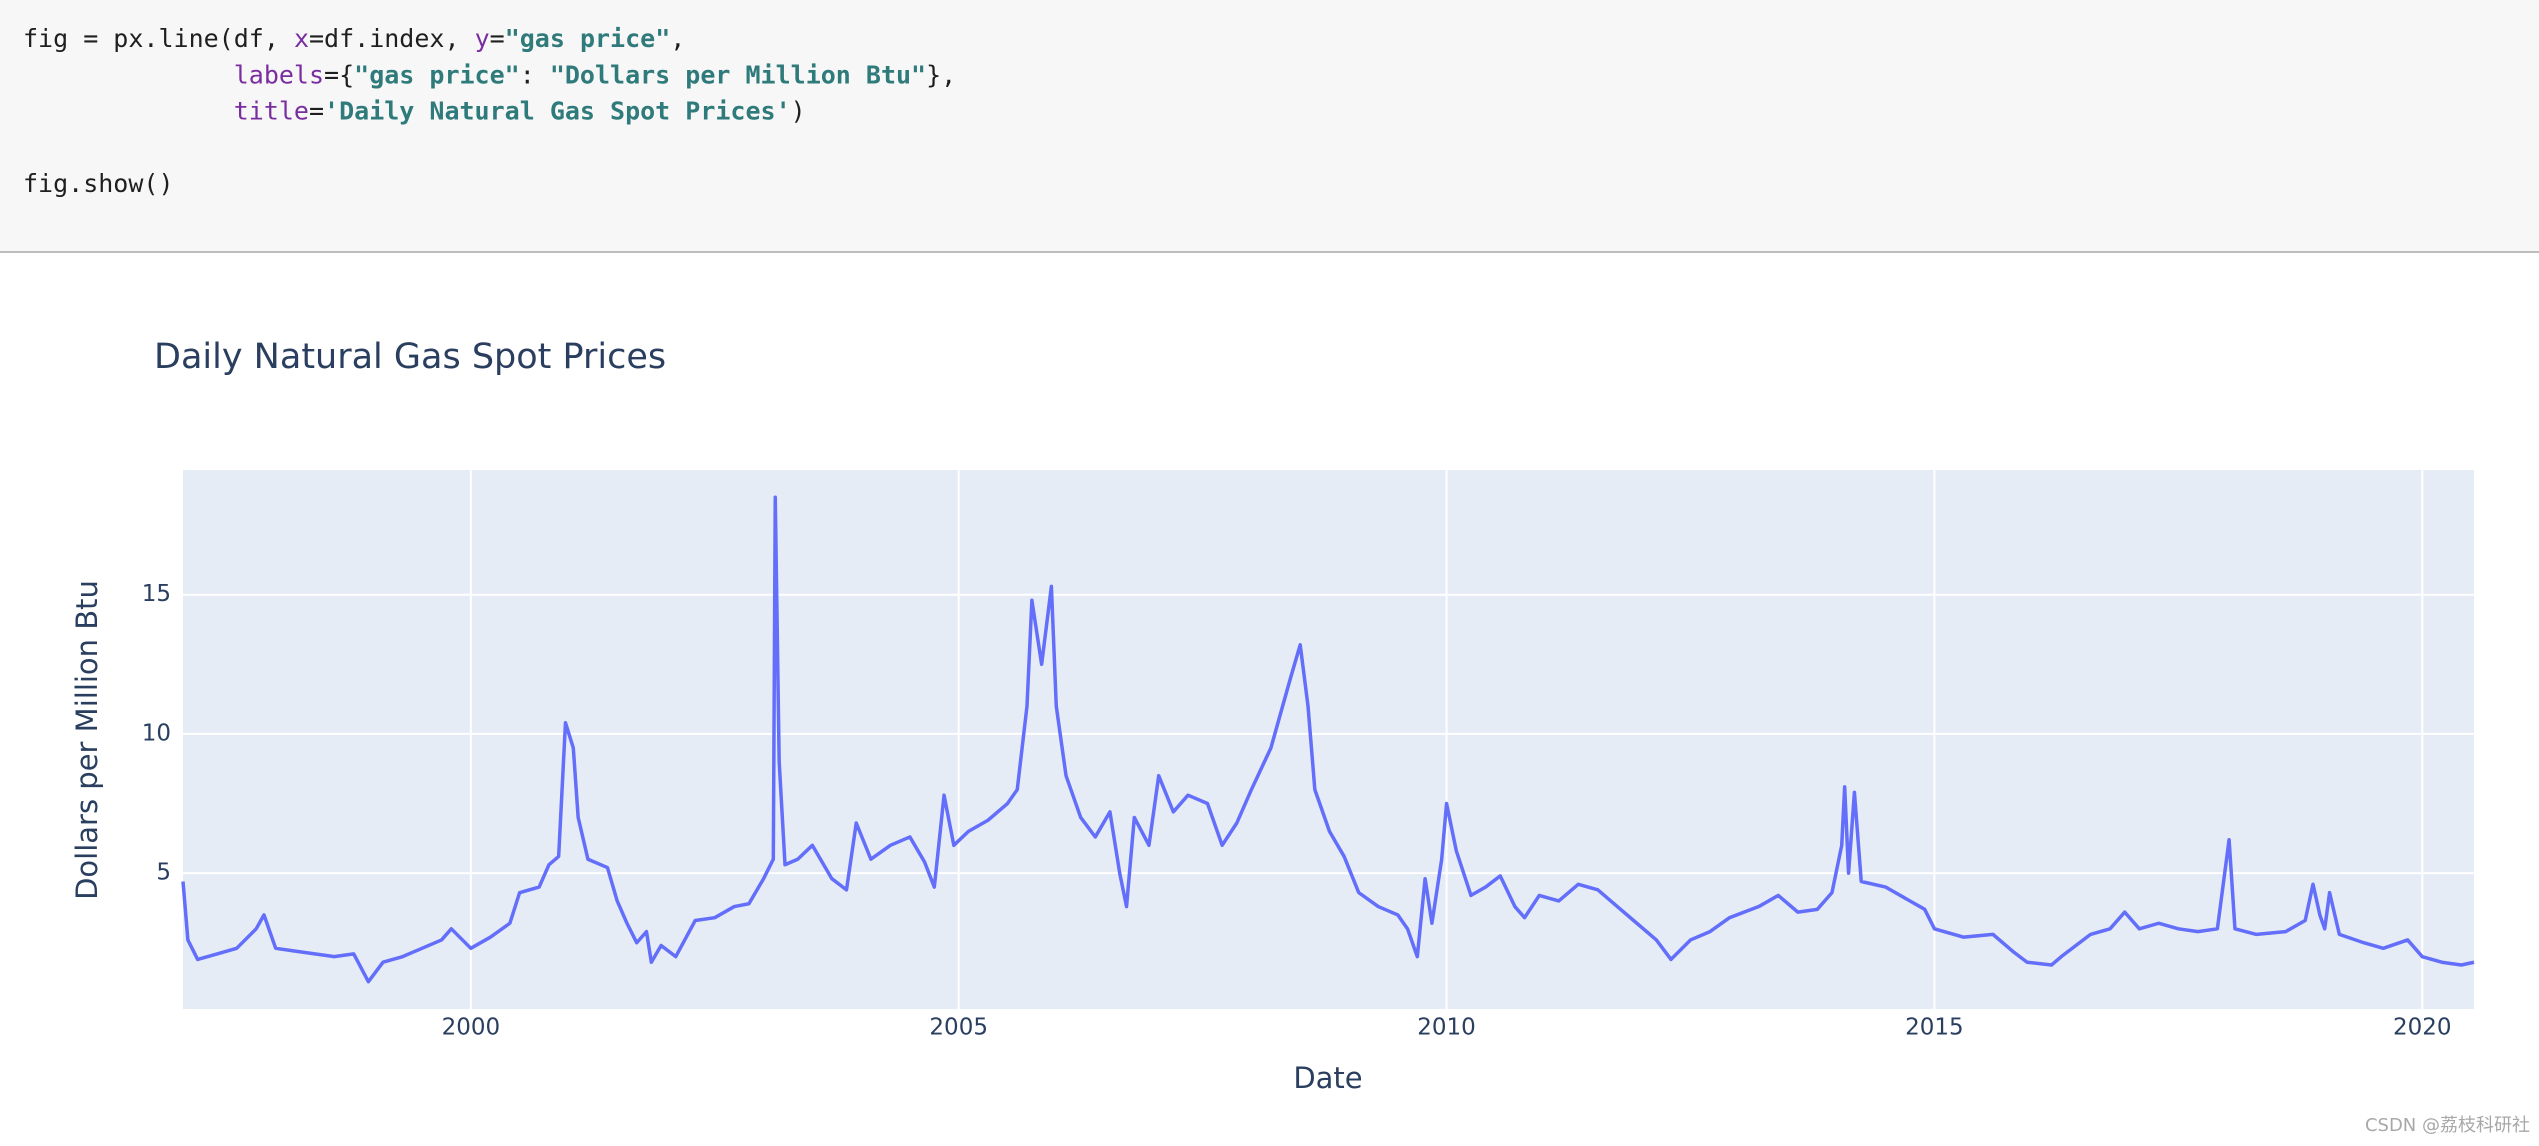  I want to click on code-line: title='Daily Natural Gas Spot Prices'), so click(414, 111).